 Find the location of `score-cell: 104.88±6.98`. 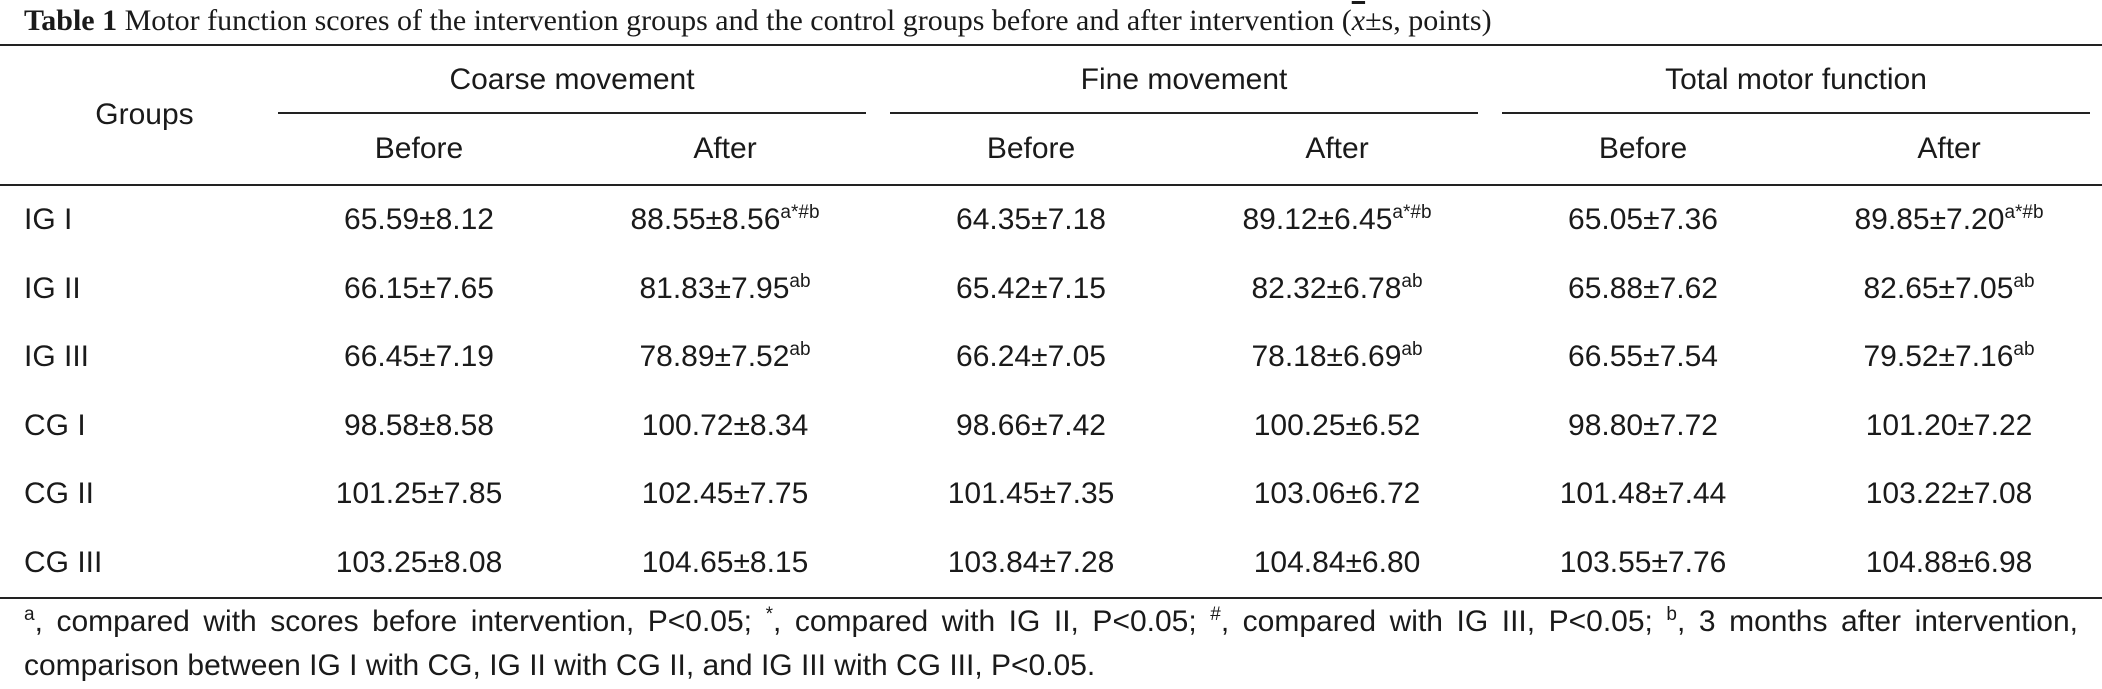

score-cell: 104.88±6.98 is located at coordinates (1949, 564).